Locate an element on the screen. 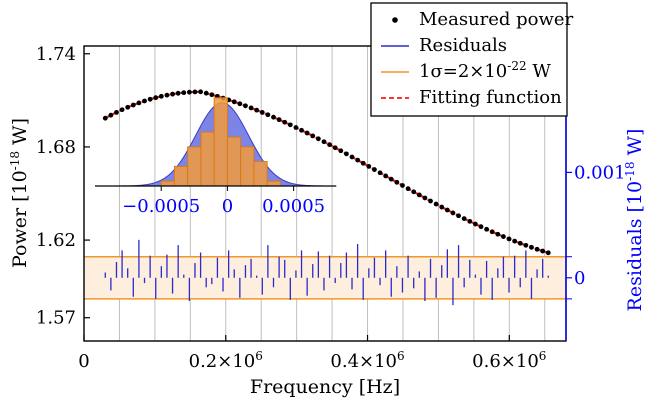 The image size is (655, 401). sigma-band-fill is located at coordinates (325, 277).